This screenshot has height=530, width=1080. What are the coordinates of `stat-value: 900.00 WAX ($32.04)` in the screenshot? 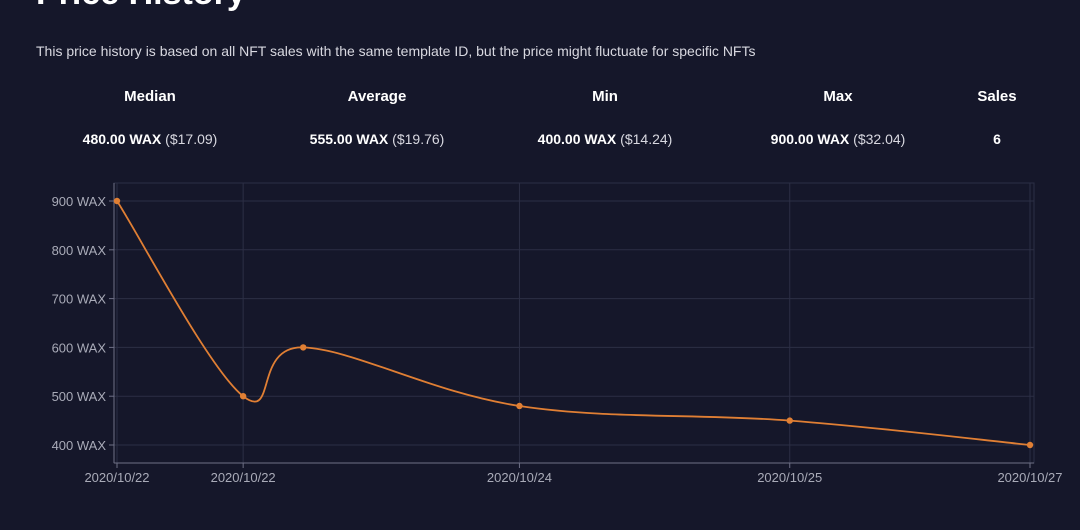 It's located at (838, 139).